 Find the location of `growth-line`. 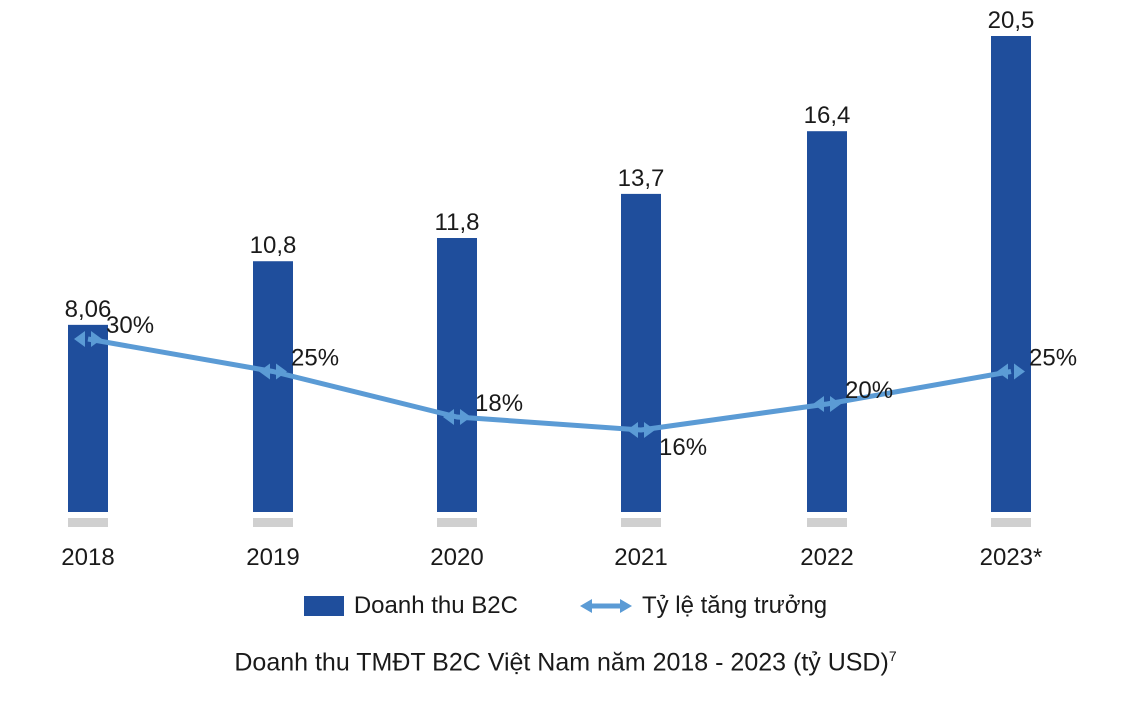

growth-line is located at coordinates (549, 384).